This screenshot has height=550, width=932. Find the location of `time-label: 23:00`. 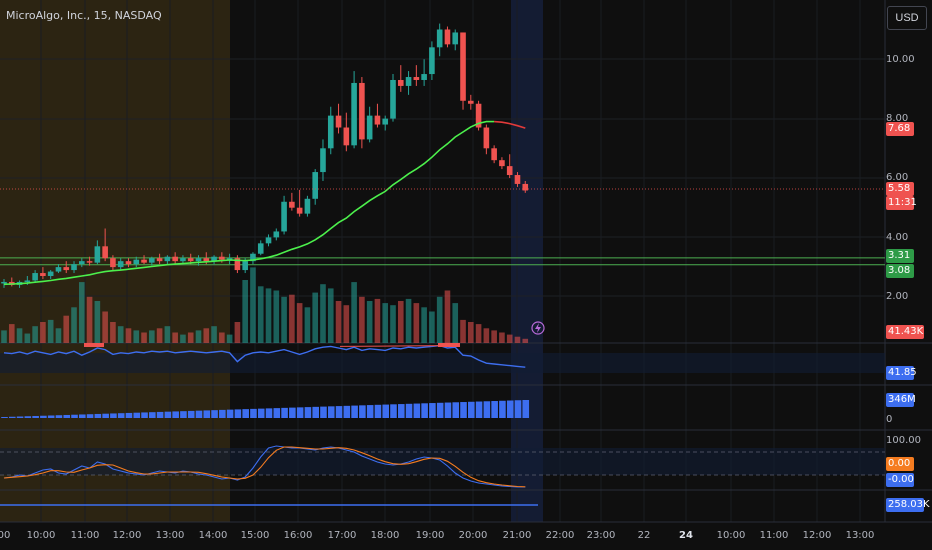

time-label: 23:00 is located at coordinates (601, 535).